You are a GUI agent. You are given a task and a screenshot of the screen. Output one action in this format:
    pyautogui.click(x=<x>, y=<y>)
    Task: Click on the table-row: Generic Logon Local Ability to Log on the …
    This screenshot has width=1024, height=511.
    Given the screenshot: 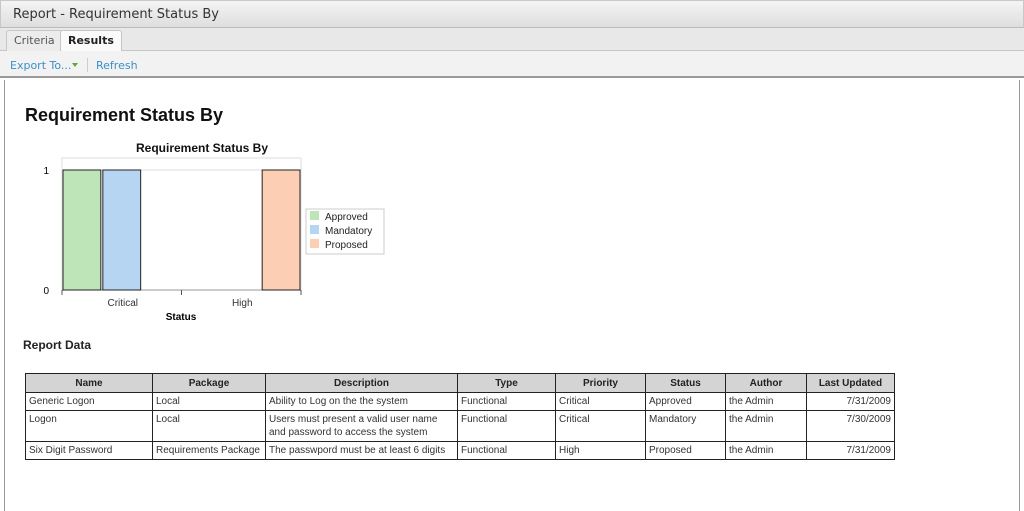 What is the action you would take?
    pyautogui.click(x=460, y=401)
    